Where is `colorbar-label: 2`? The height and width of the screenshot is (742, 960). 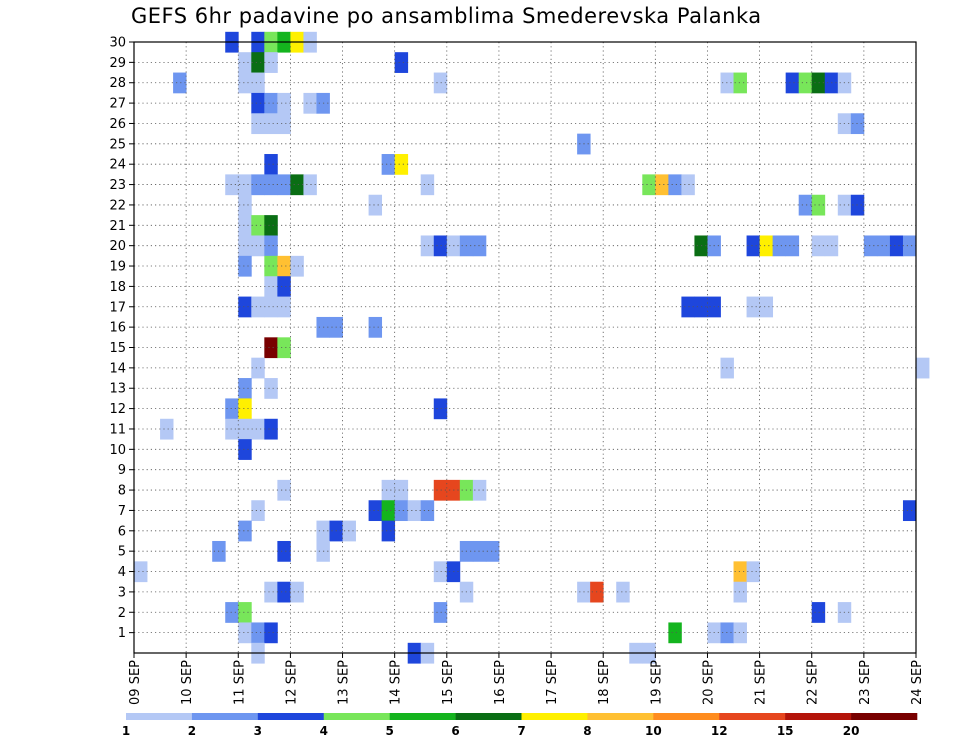 colorbar-label: 2 is located at coordinates (192, 731).